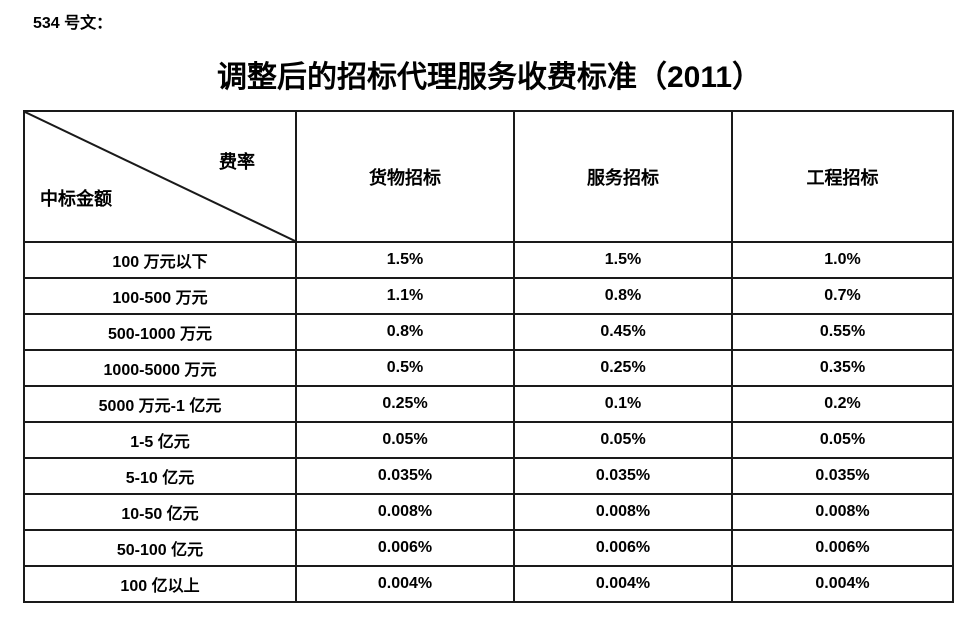  What do you see at coordinates (160, 404) in the screenshot?
I see `row-label: 5000 万元-1 亿元` at bounding box center [160, 404].